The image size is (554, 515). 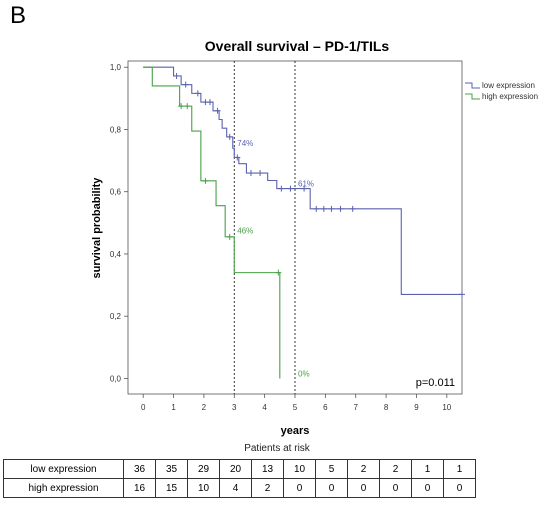 I want to click on risk-cell: 15, so click(x=171, y=488).